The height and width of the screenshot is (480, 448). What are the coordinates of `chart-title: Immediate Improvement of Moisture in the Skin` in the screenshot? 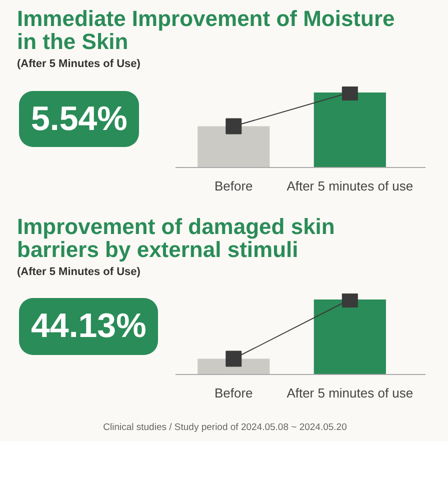 It's located at (206, 30).